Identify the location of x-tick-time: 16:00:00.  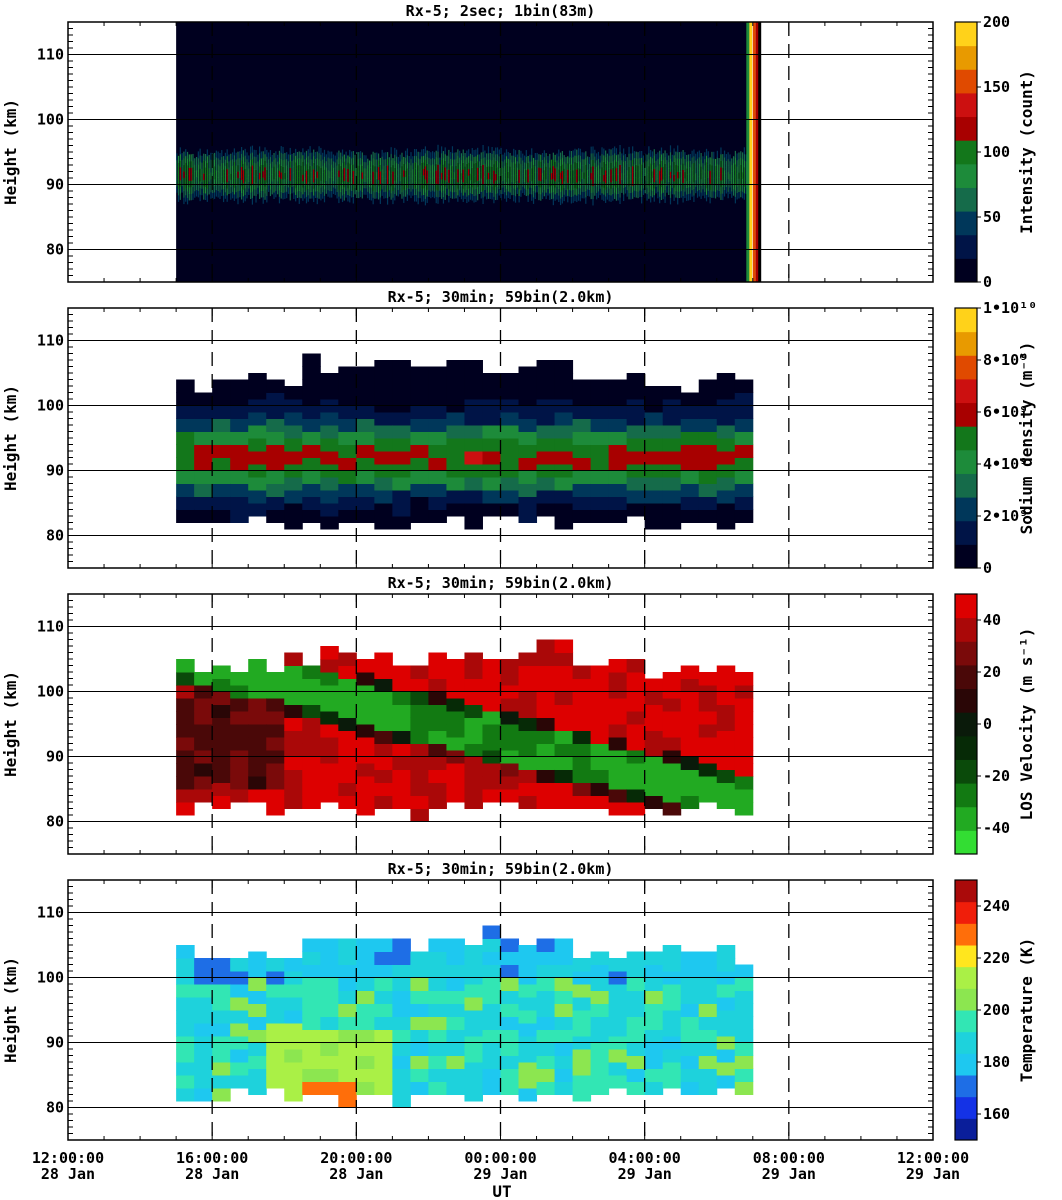
(212, 1158).